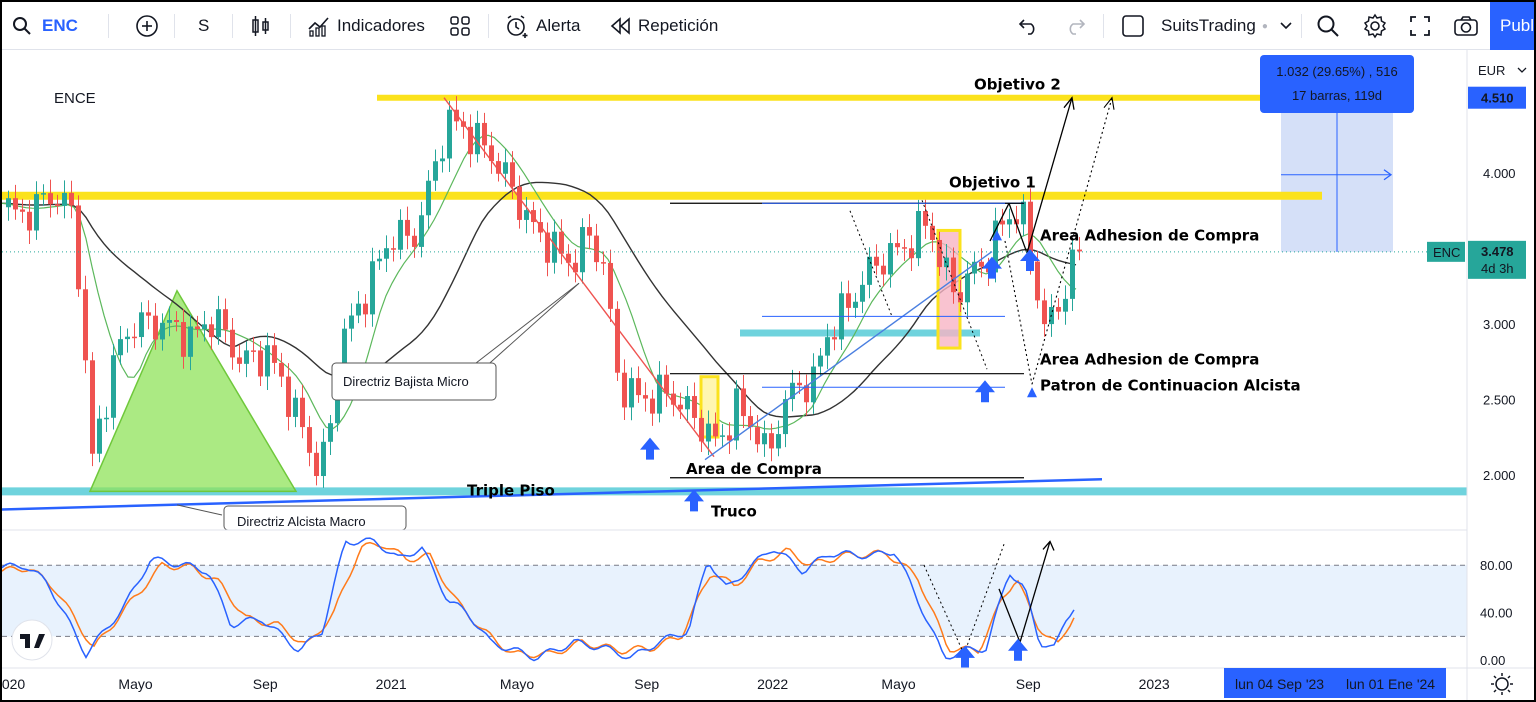 The width and height of the screenshot is (1536, 702). I want to click on date-tick-label: 2021, so click(391, 684).